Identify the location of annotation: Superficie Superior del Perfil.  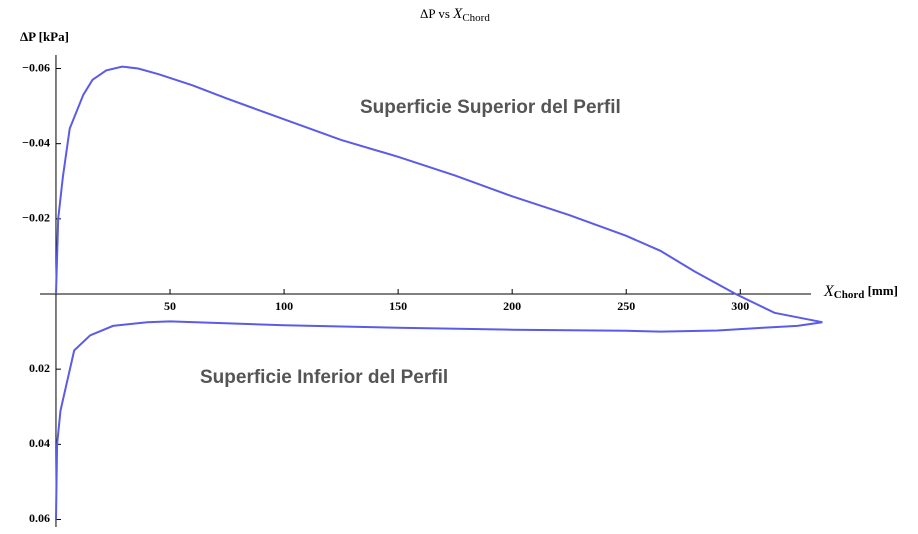
(490, 107).